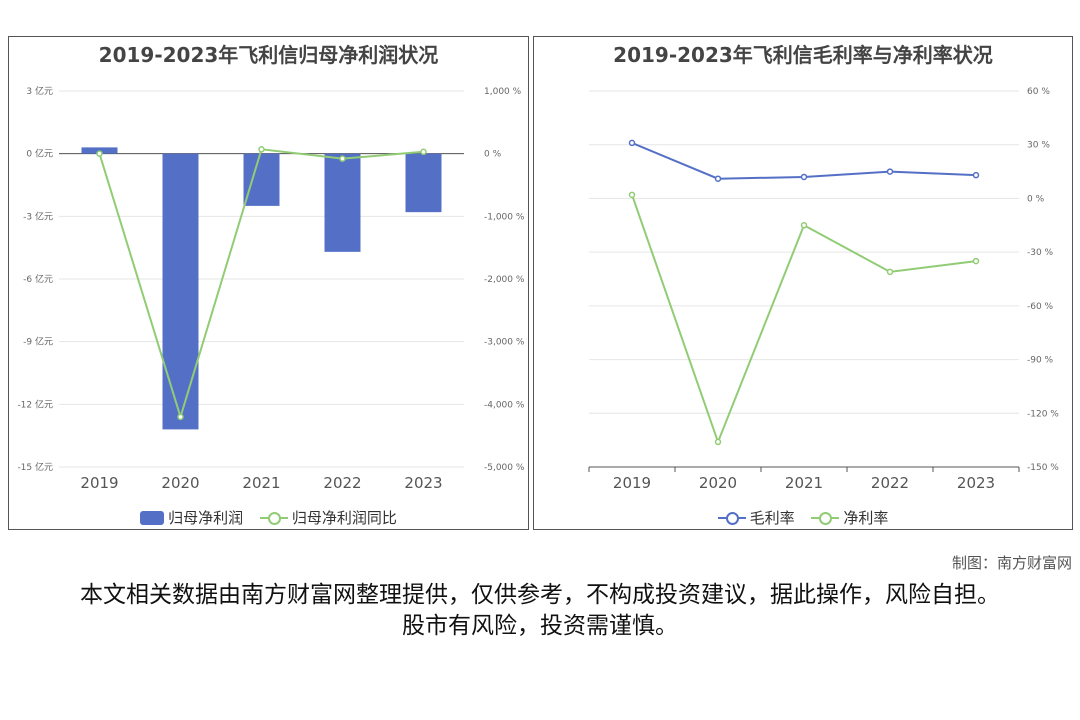 This screenshot has height=720, width=1080. I want to click on chart-title: 2019-2023年飞利信毛利率与净利率状况, so click(803, 55).